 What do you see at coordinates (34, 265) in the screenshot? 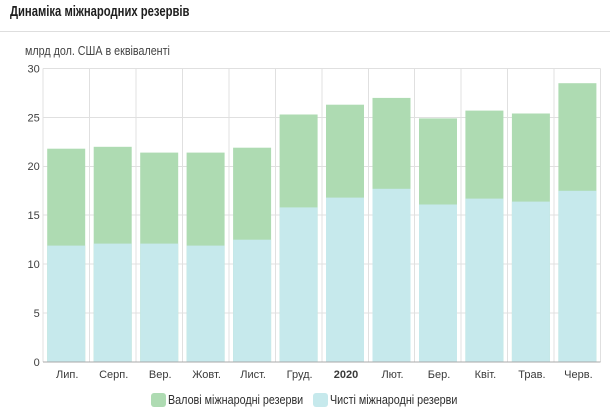
I see `svg-text: 10` at bounding box center [34, 265].